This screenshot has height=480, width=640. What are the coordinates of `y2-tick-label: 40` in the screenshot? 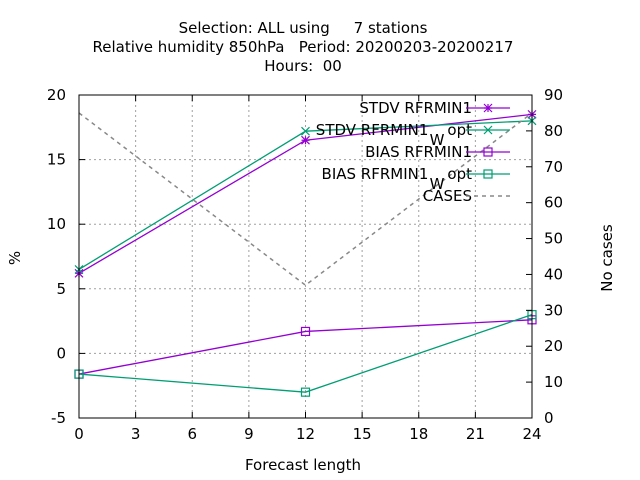 It's located at (553, 274).